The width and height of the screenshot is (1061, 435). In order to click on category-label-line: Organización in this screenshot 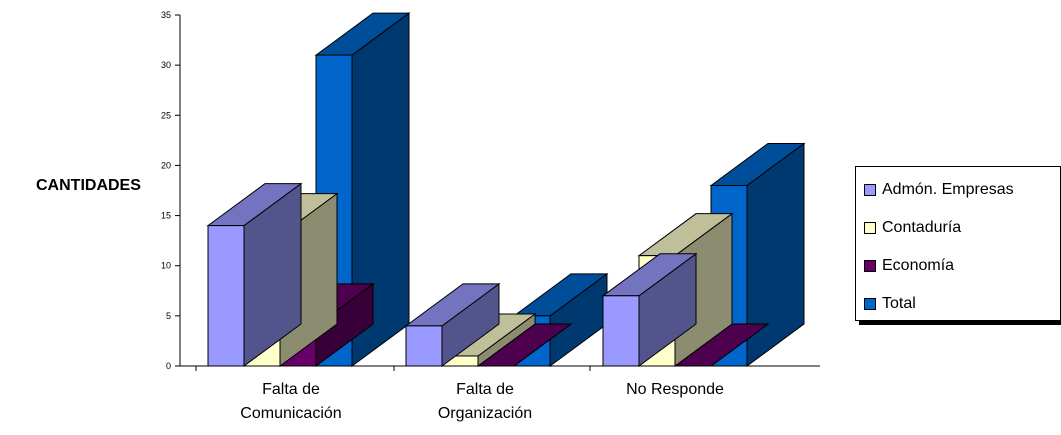, I will do `click(485, 413)`.